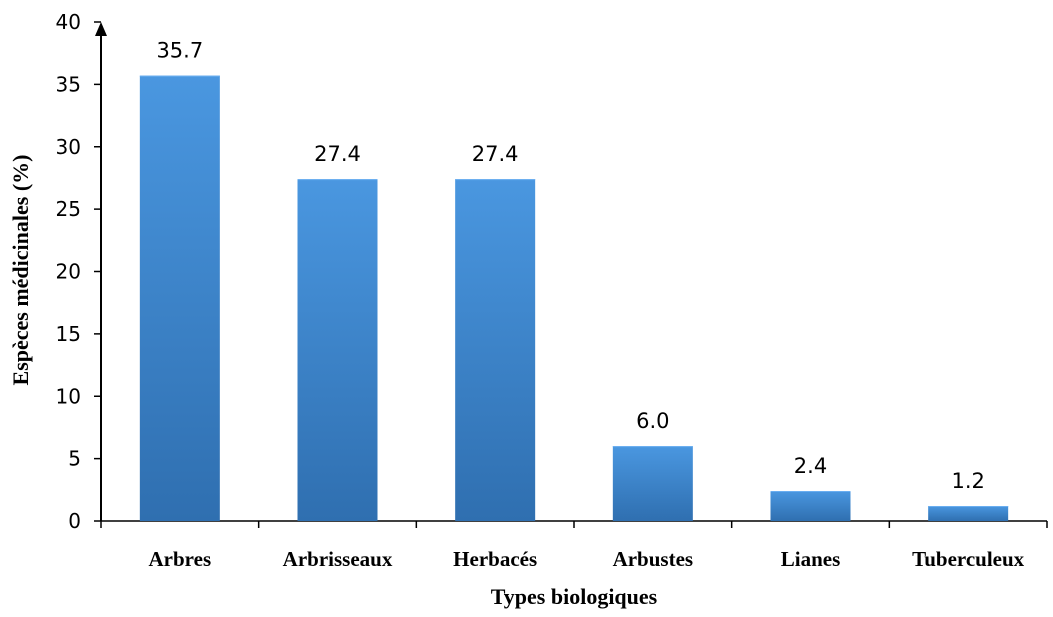 The width and height of the screenshot is (1053, 617). What do you see at coordinates (811, 559) in the screenshot?
I see `category-label: Lianes` at bounding box center [811, 559].